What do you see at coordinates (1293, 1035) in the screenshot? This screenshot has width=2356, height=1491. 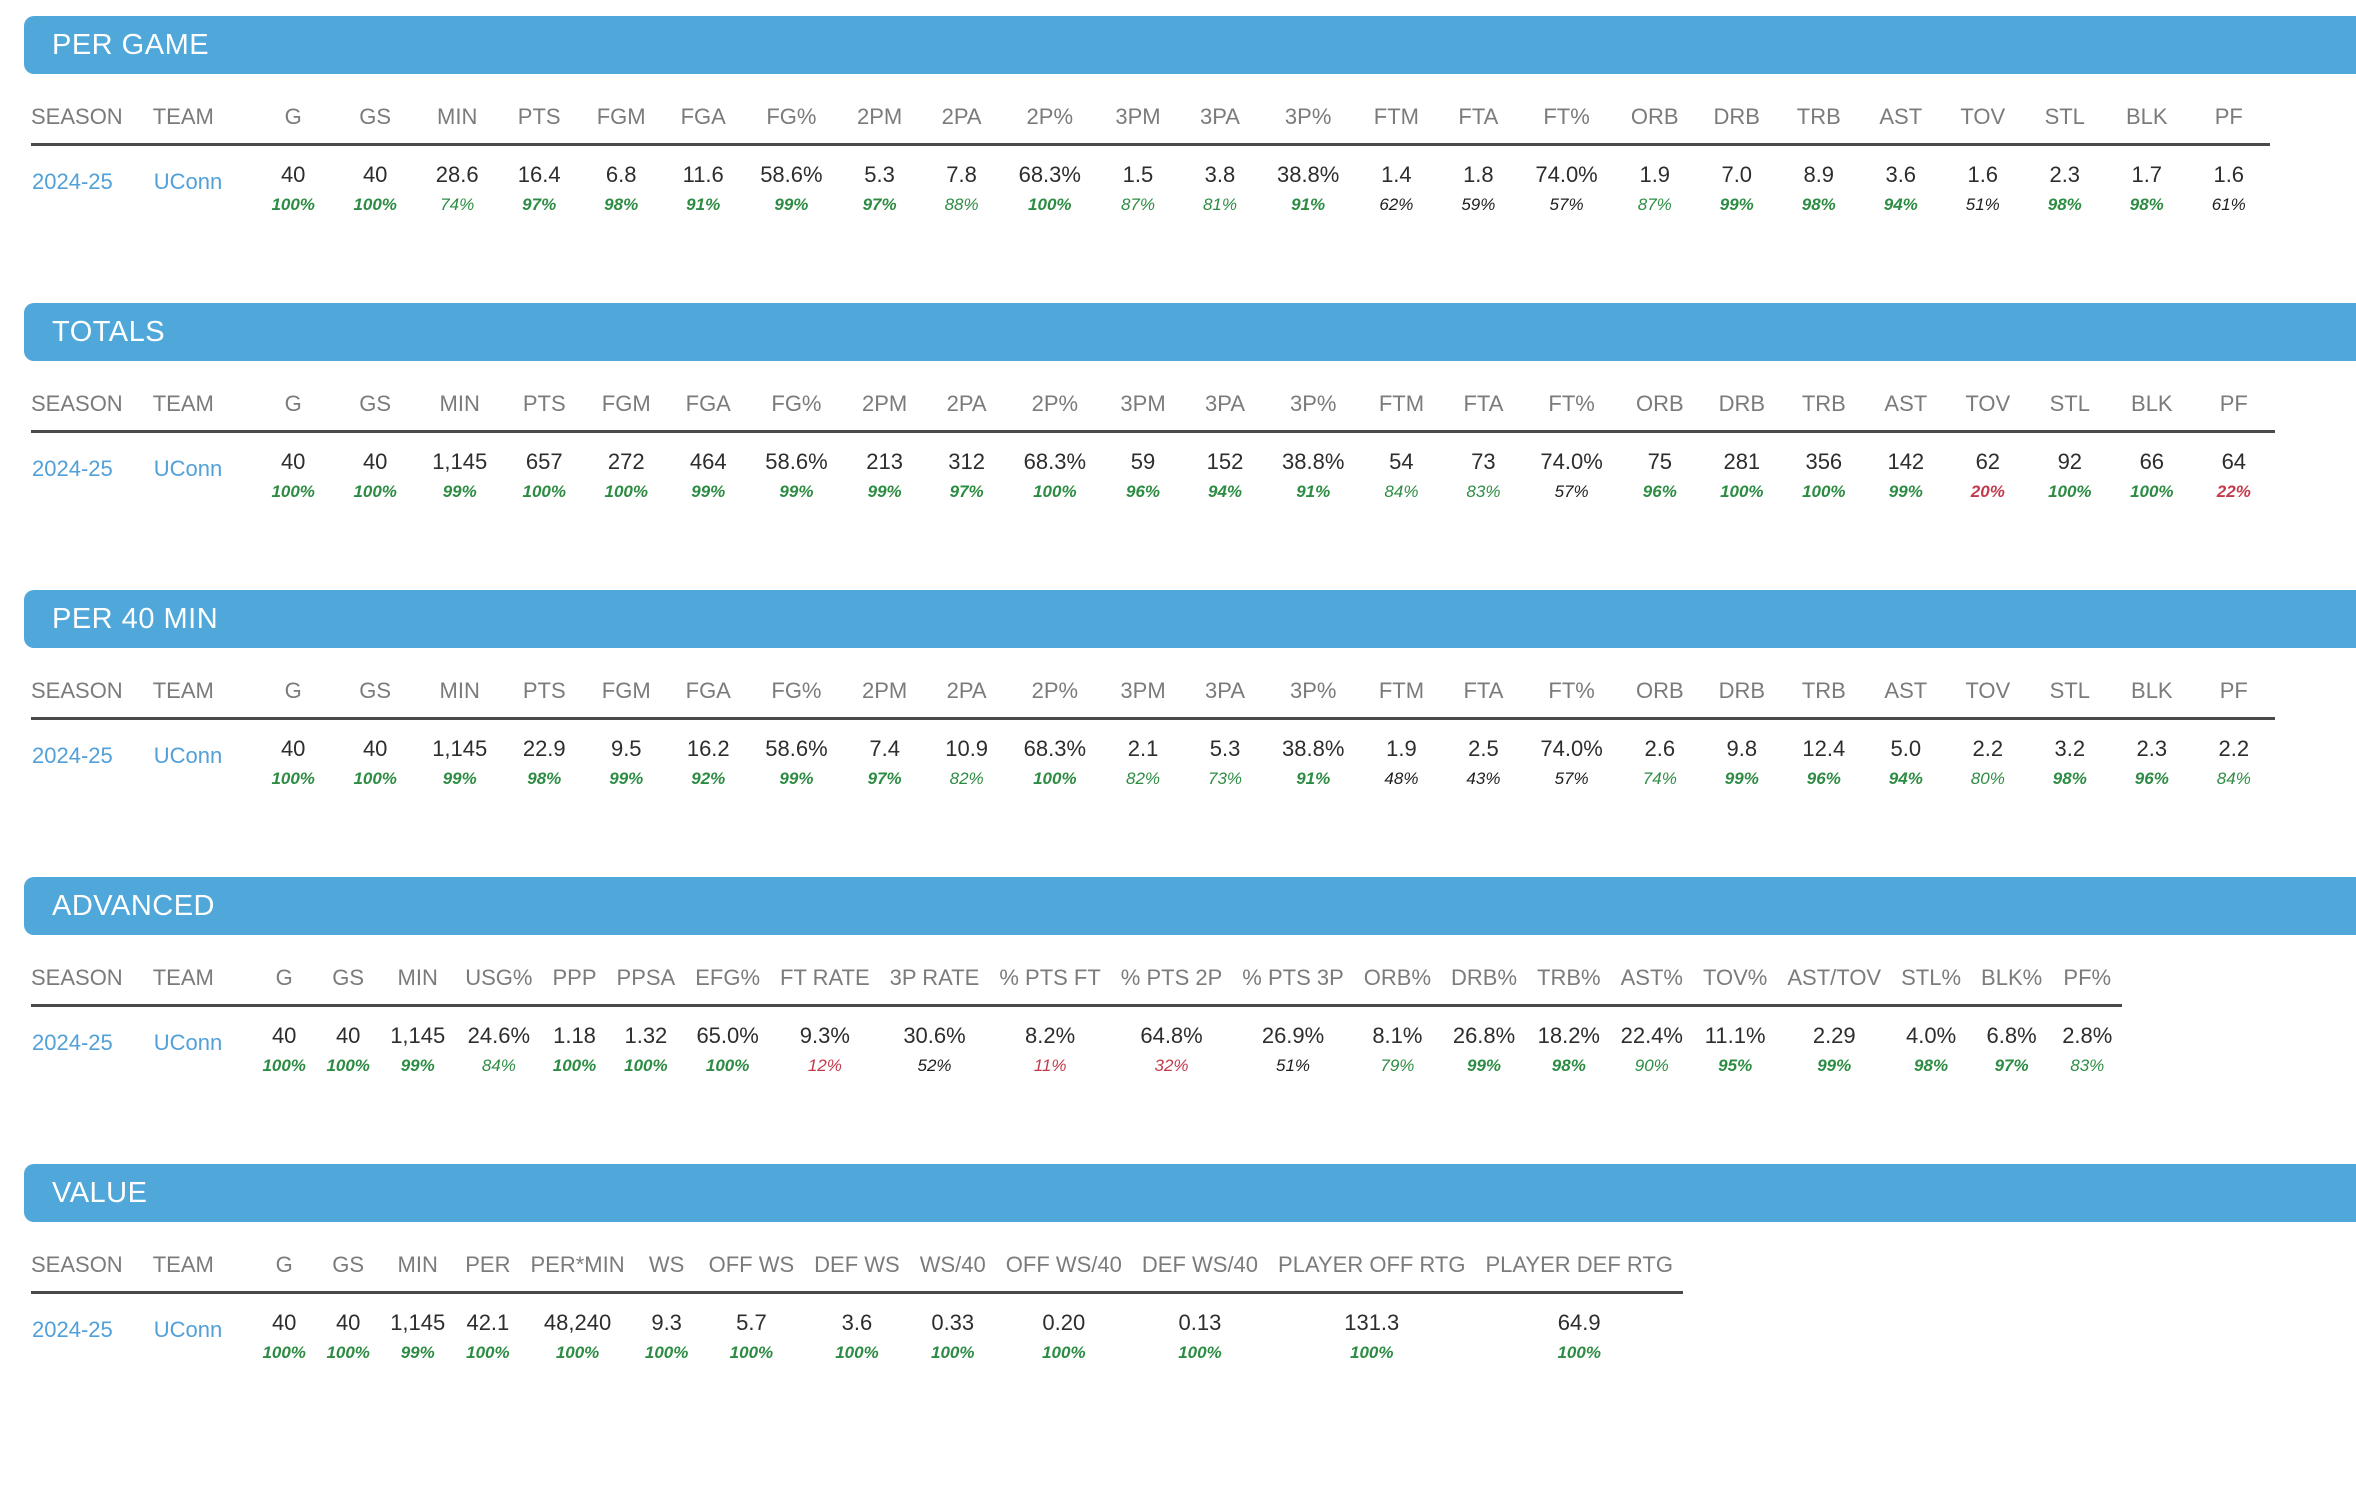 I see `stat-value: 26.9%` at bounding box center [1293, 1035].